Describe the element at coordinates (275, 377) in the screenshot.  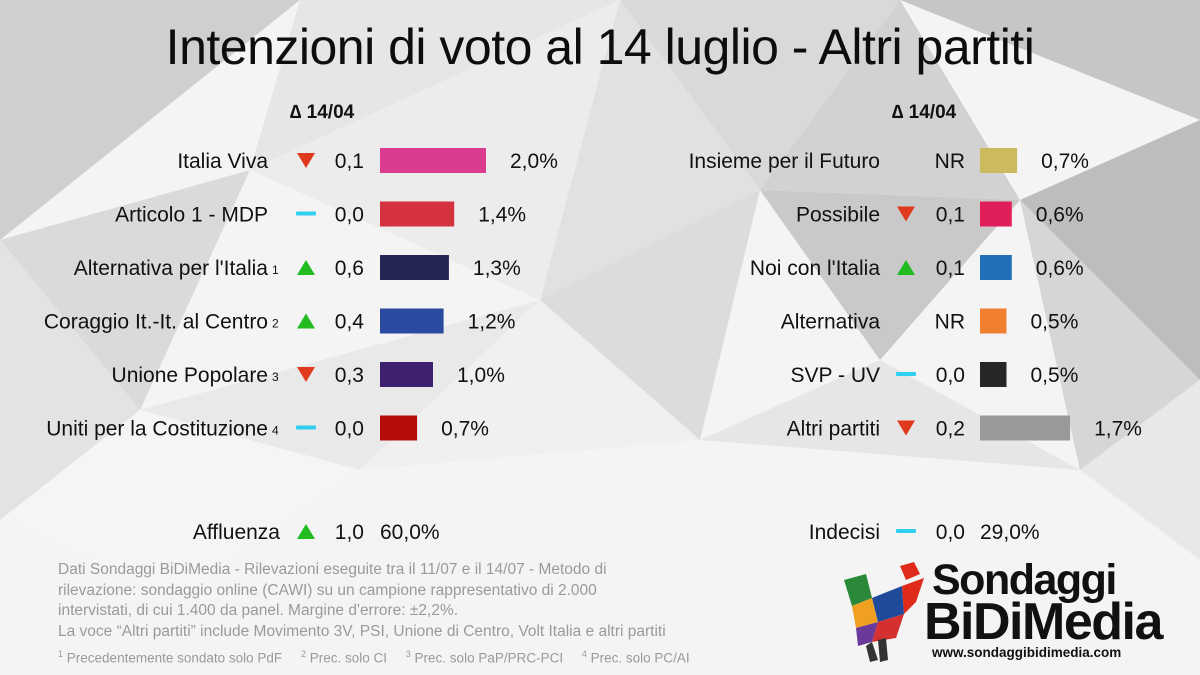
I see `footnote-marker: 3` at that location.